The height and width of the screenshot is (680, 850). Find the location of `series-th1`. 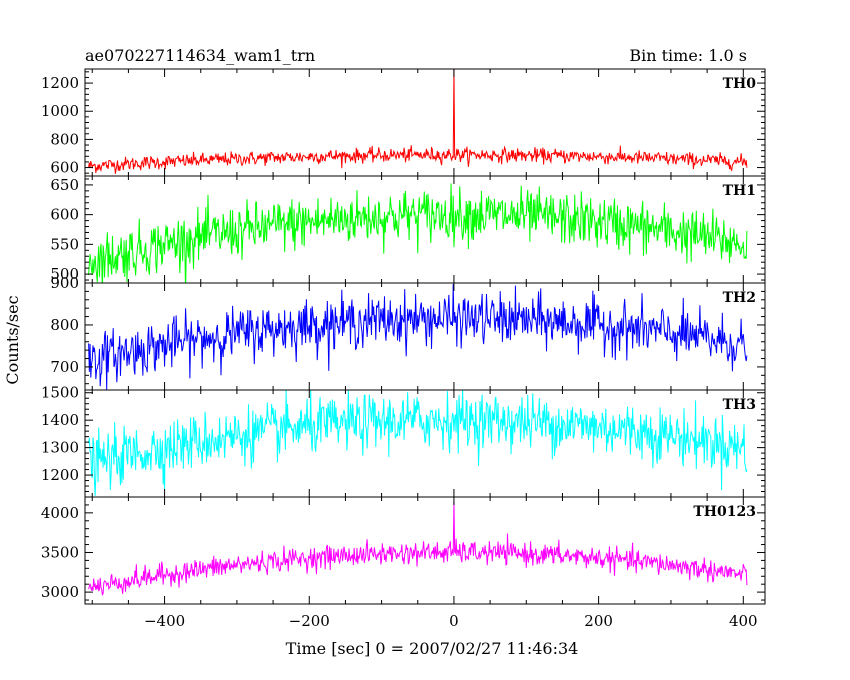

series-th1 is located at coordinates (418, 233).